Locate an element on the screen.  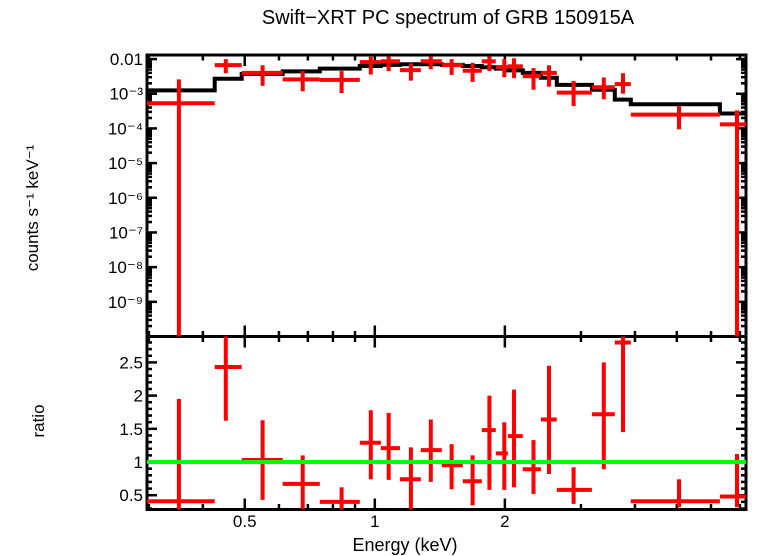
bottom-y-axis-label: ratio is located at coordinates (38, 420).